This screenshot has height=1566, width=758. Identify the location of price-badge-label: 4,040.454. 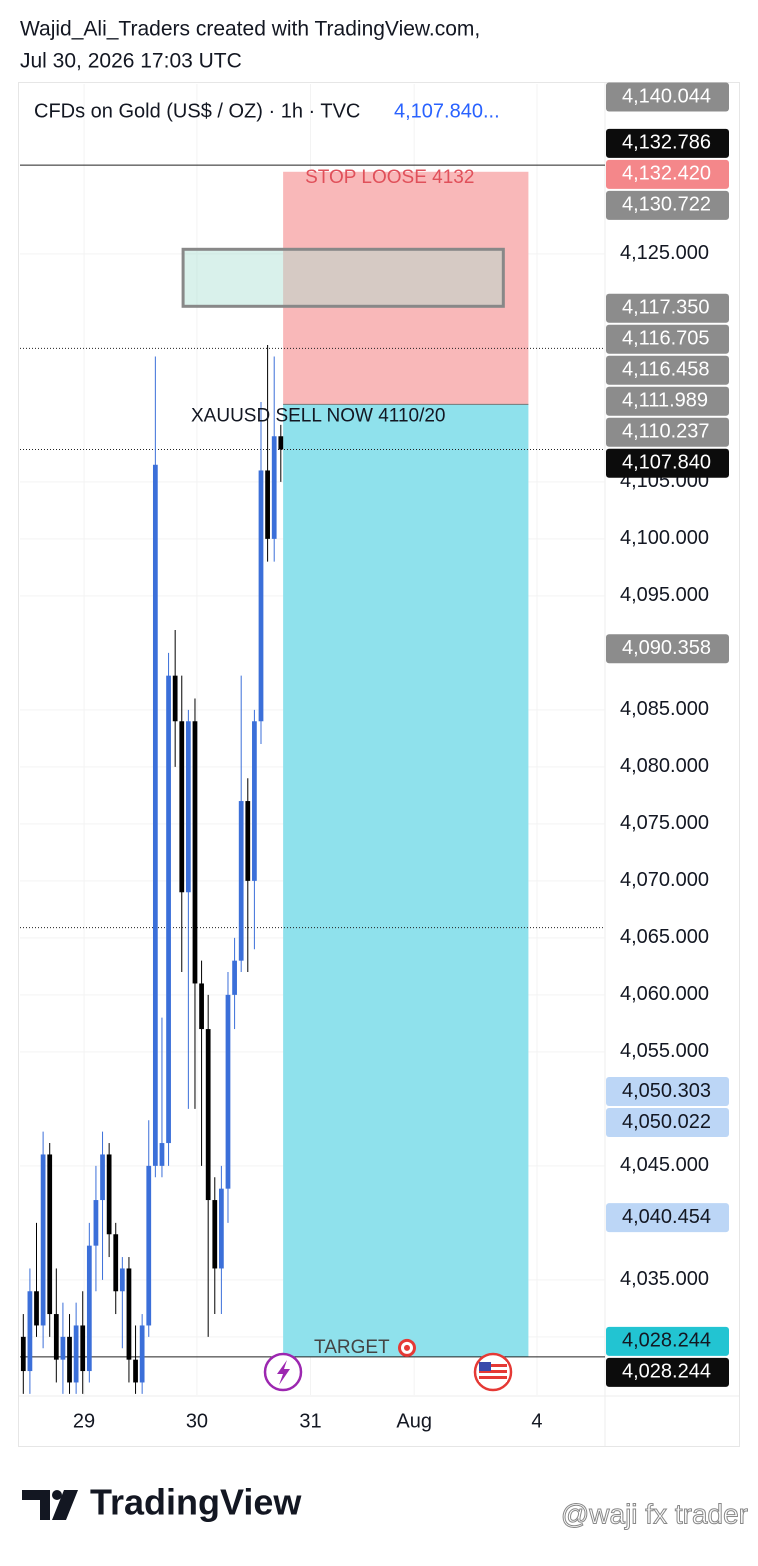
(666, 1217).